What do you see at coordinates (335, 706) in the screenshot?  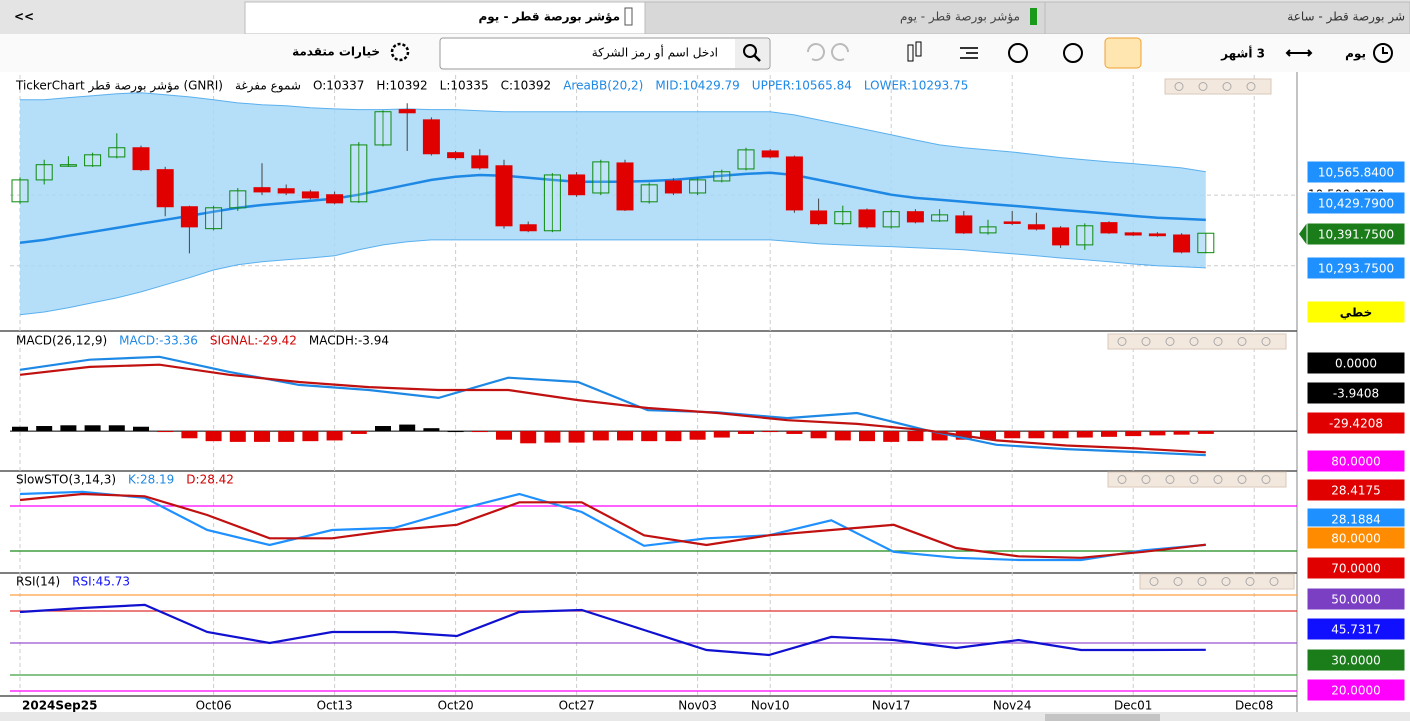 I see `x-tick-label: Oct13` at bounding box center [335, 706].